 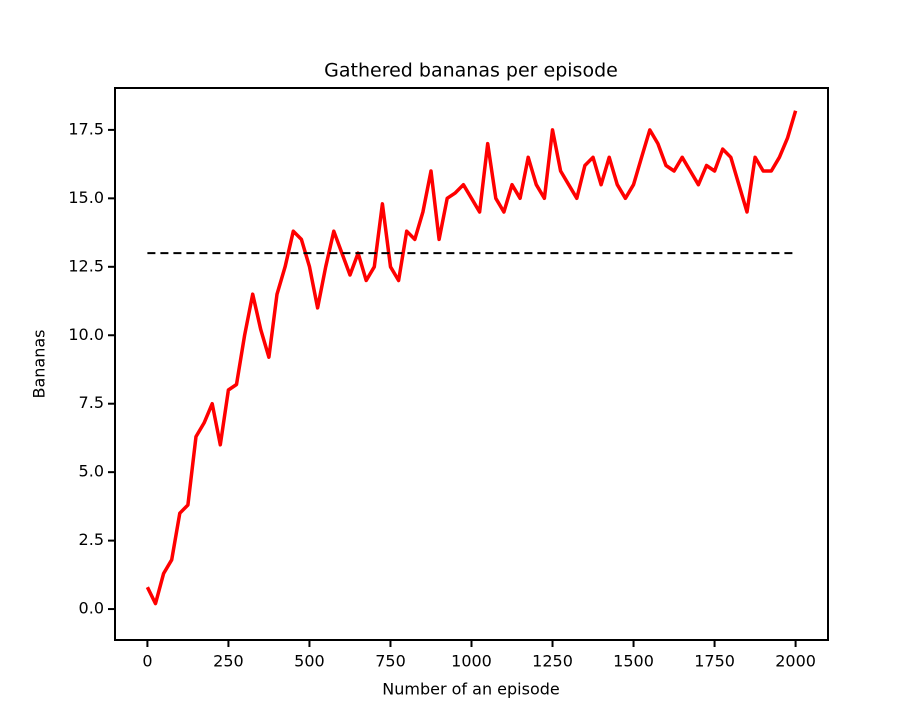 I want to click on y-tick-label: 5.0, so click(x=91, y=471).